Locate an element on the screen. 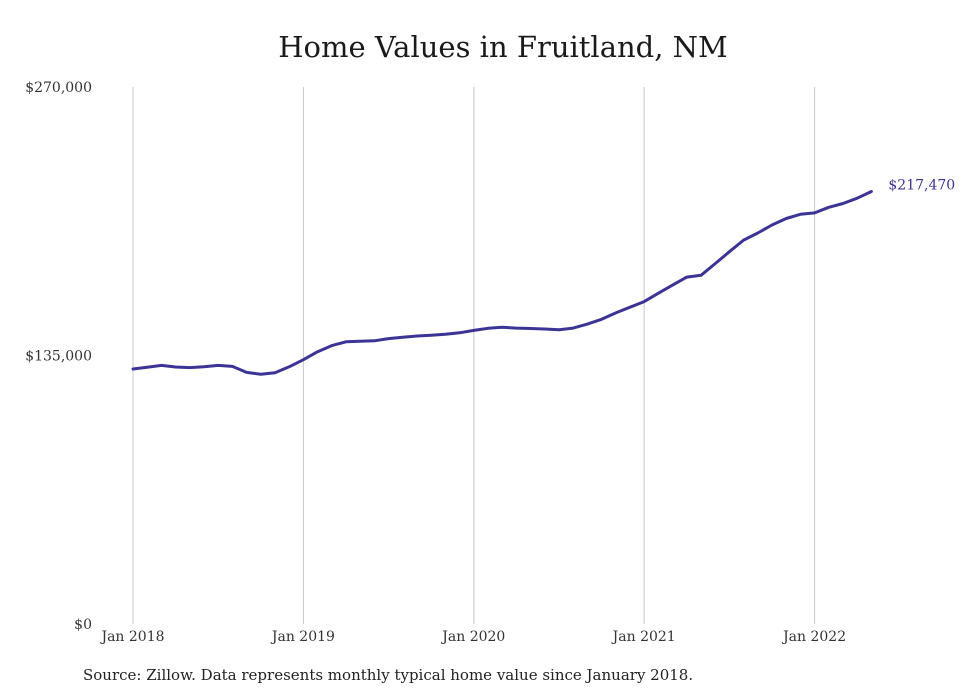 This screenshot has height=699, width=980. y-tick-label: $0 is located at coordinates (83, 625).